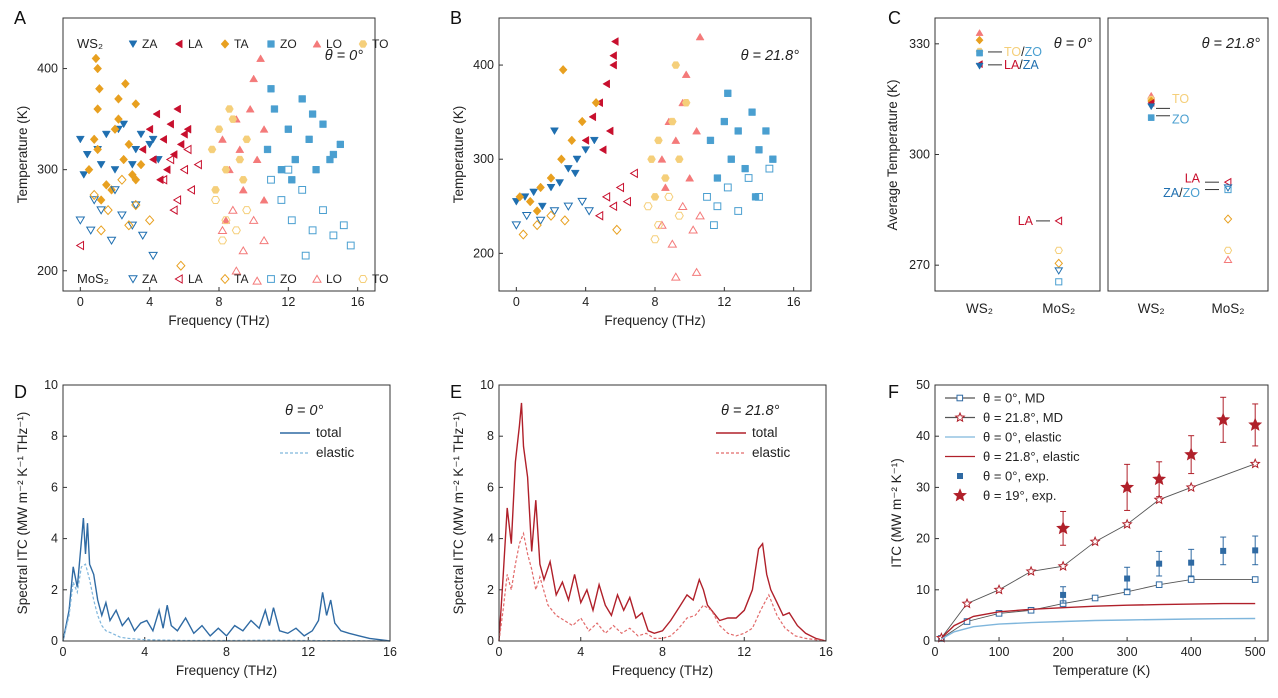  Describe the element at coordinates (553, 213) in the screenshot. I see `series-MoS2-ZA` at that location.